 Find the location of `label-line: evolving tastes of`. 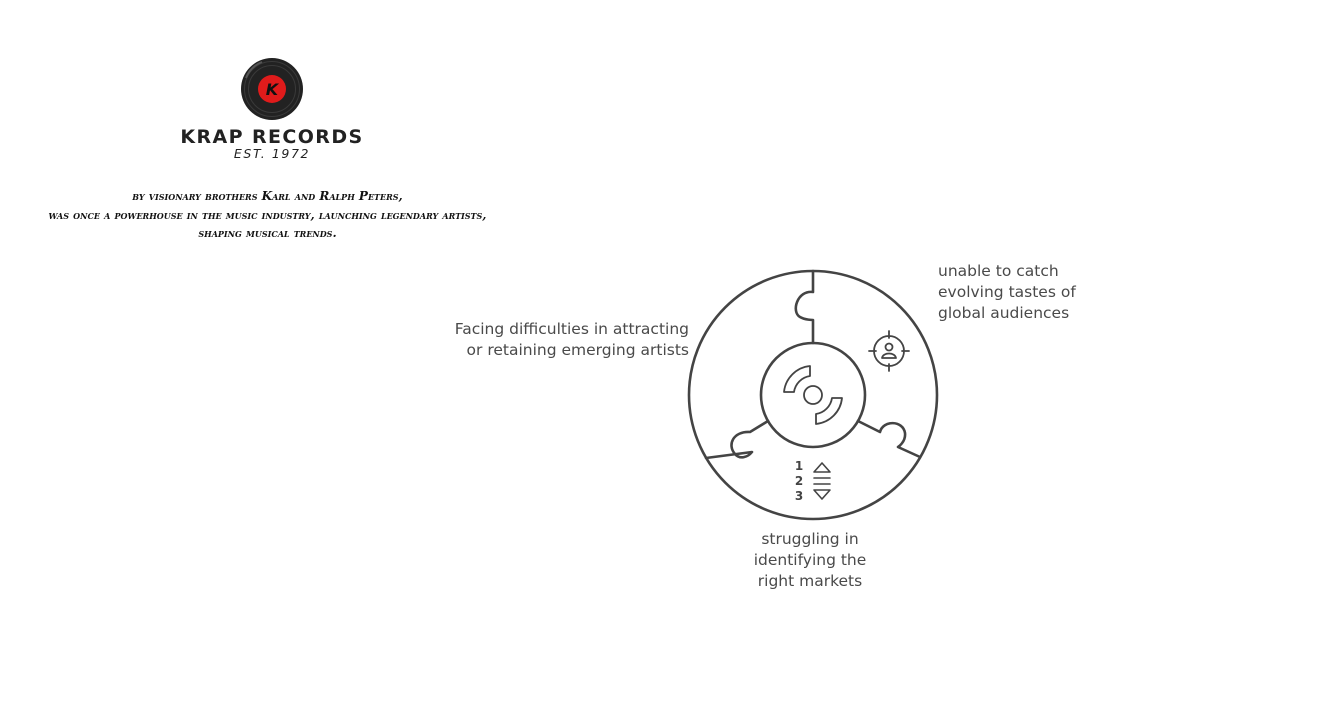

label-line: evolving tastes of is located at coordinates (1007, 292).